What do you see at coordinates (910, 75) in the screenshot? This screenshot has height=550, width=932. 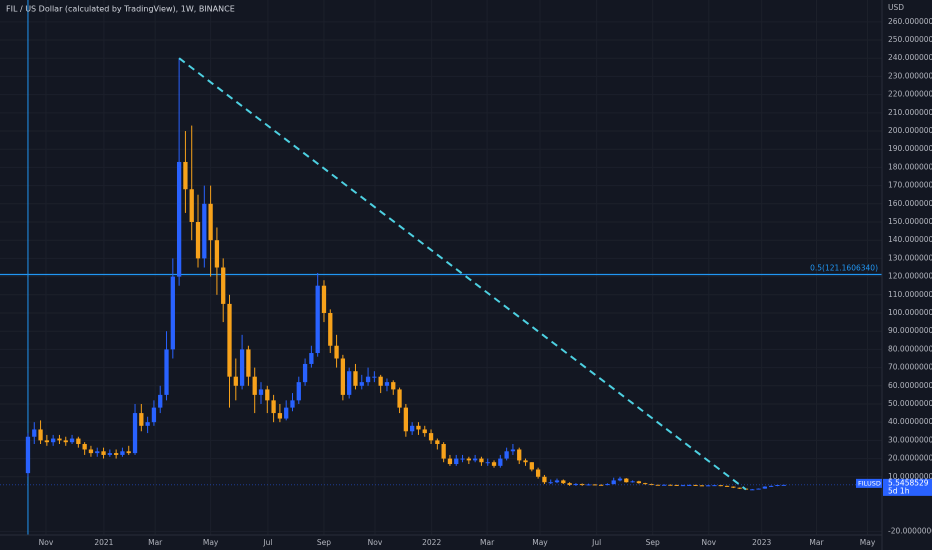 I see `y-tick-label: 230.0000000` at bounding box center [910, 75].